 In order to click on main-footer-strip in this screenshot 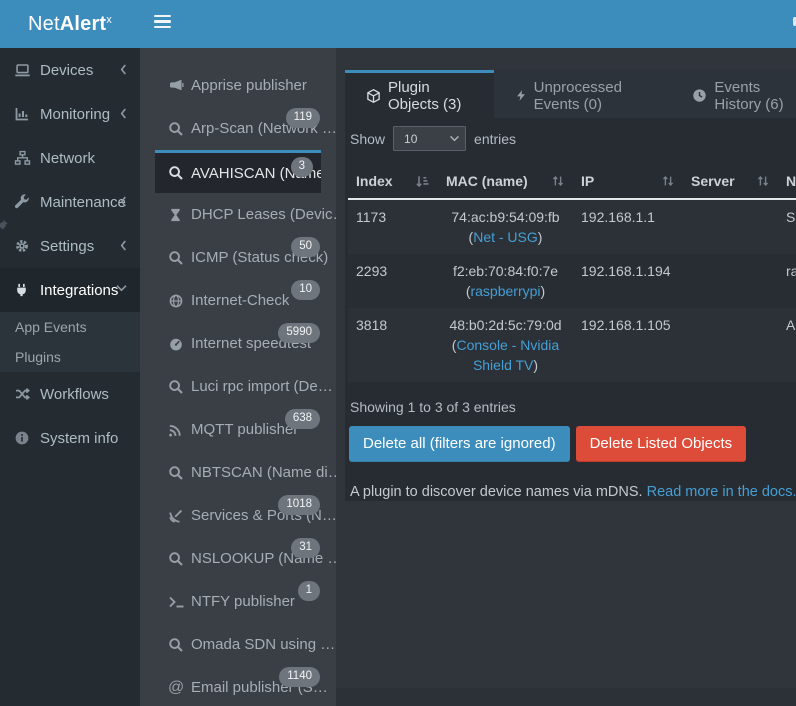, I will do `click(566, 697)`.